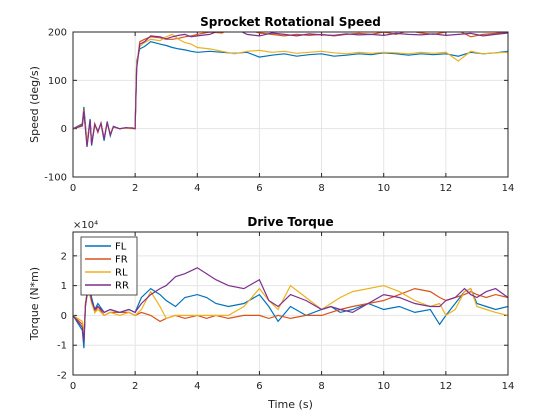 This screenshot has width=560, height=420. I want to click on y-tick-label: 2, so click(64, 256).